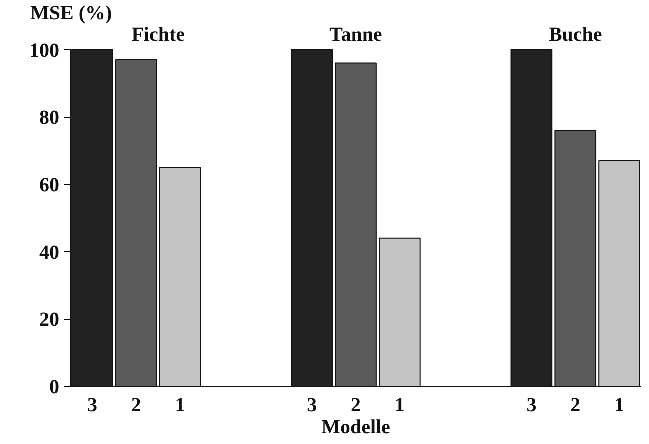 The image size is (649, 444). I want to click on y-tick-label: 60, so click(50, 185).